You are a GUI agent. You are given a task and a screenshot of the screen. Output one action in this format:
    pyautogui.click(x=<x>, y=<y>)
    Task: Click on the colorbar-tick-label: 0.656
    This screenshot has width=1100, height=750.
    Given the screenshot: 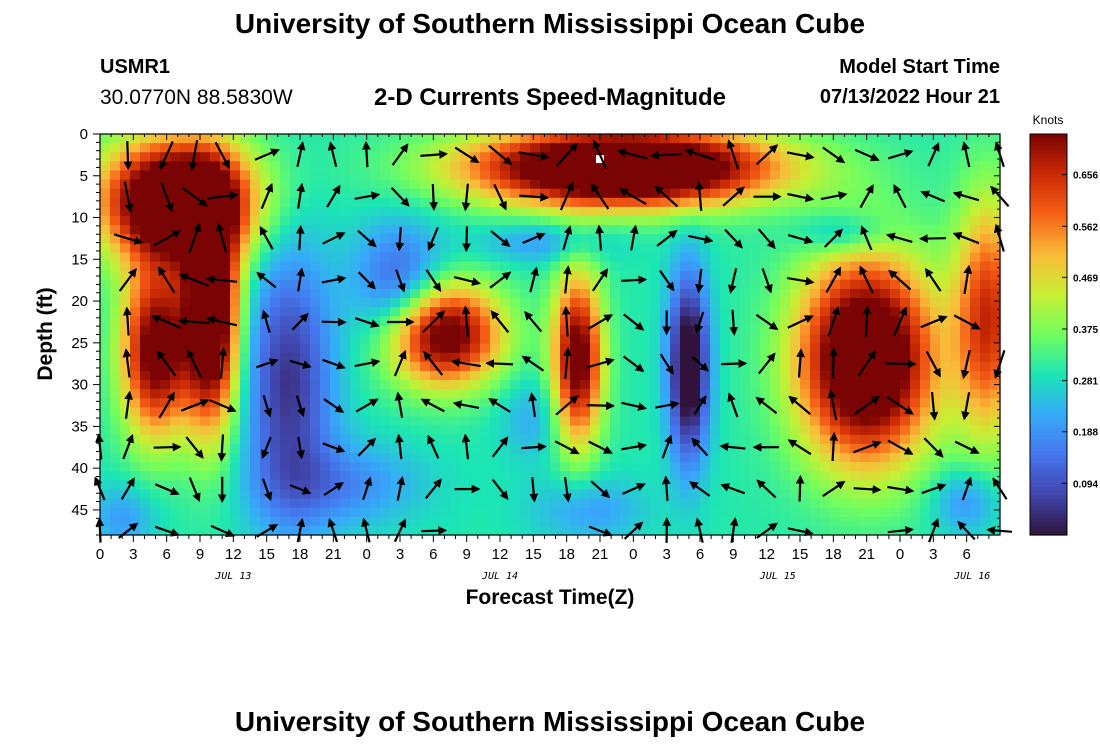 What is the action you would take?
    pyautogui.click(x=1085, y=176)
    